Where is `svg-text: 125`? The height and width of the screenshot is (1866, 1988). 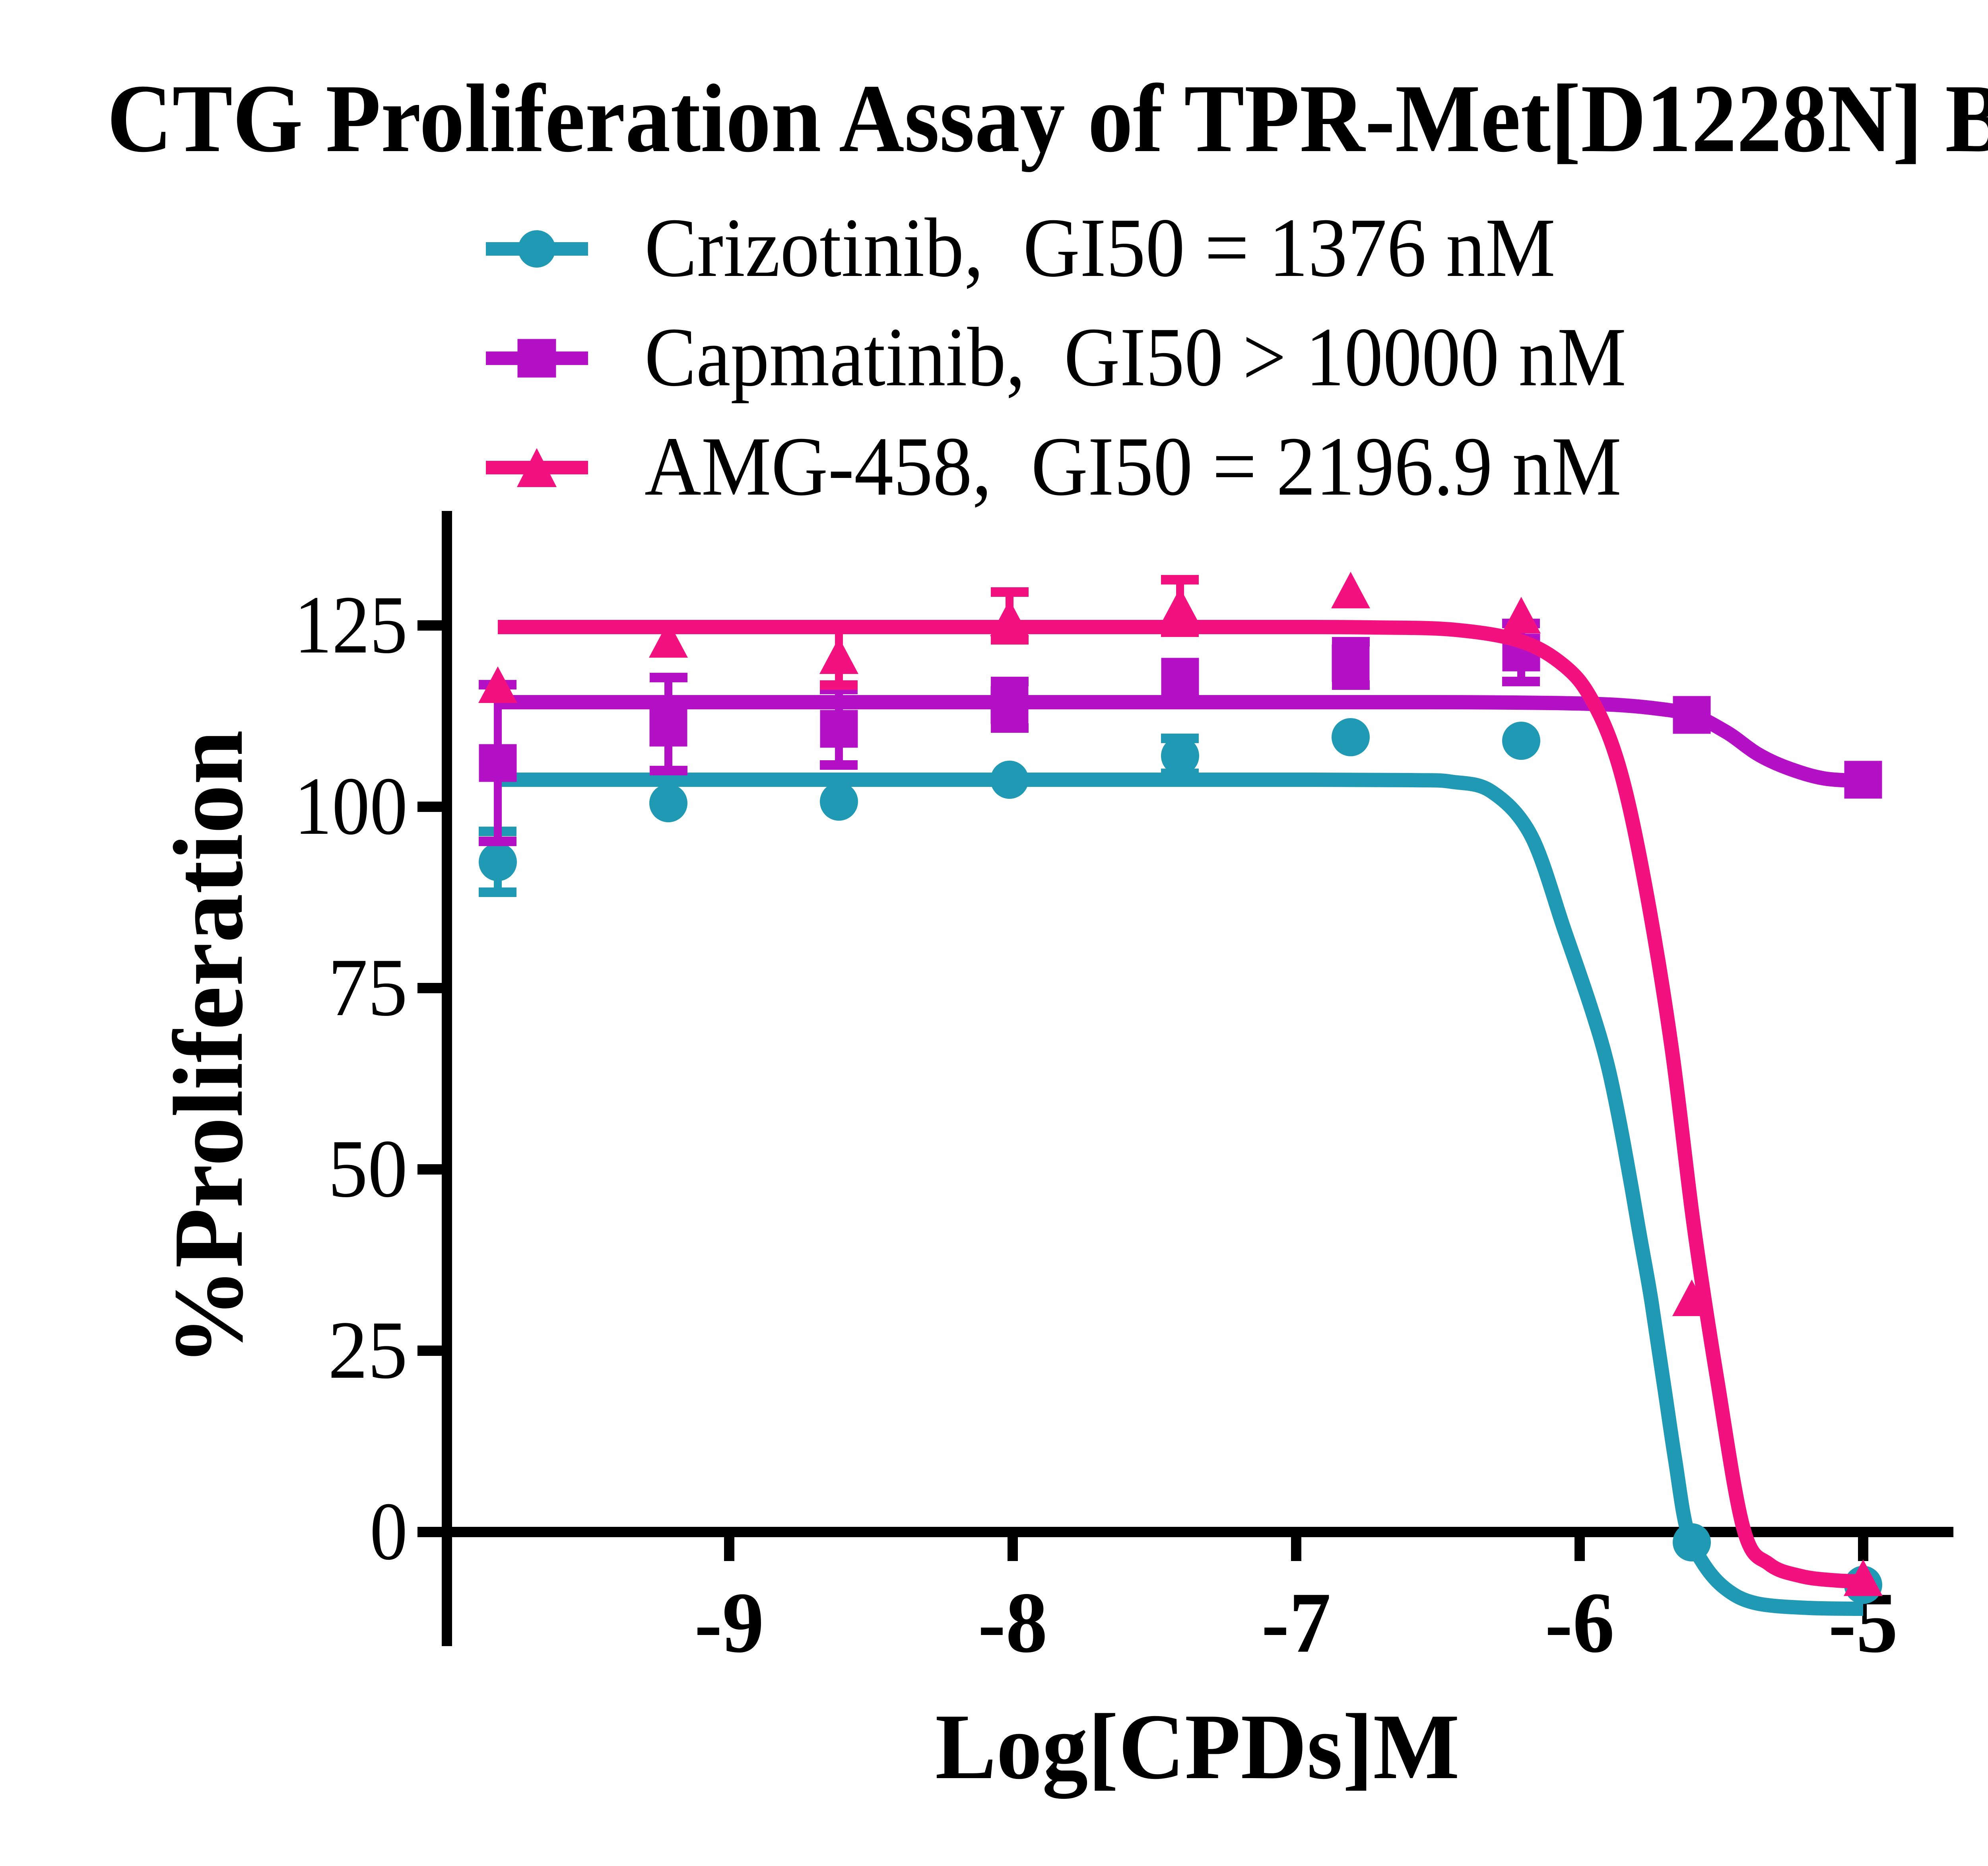 svg-text: 125 is located at coordinates (351, 624).